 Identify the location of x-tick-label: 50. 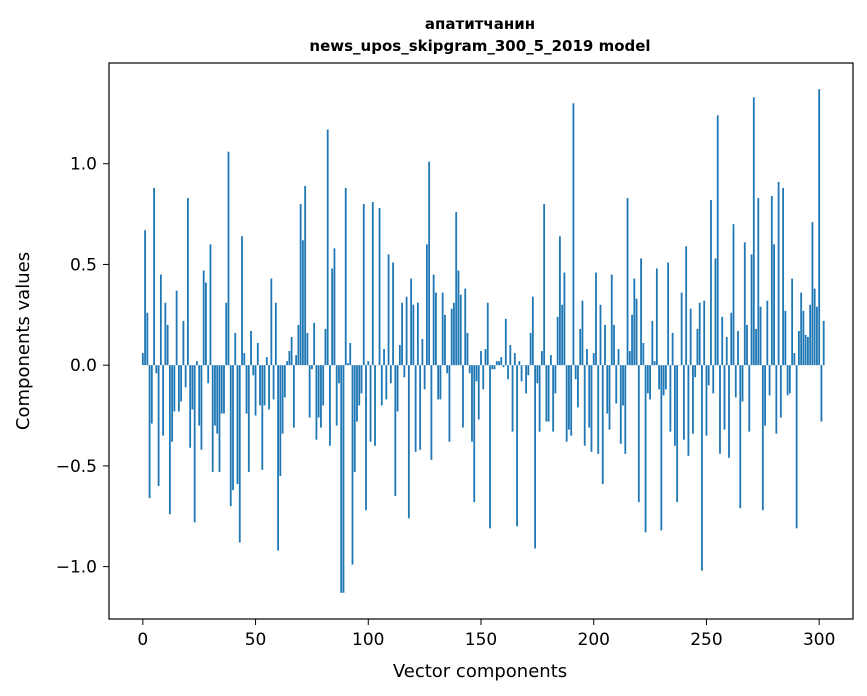
(256, 640).